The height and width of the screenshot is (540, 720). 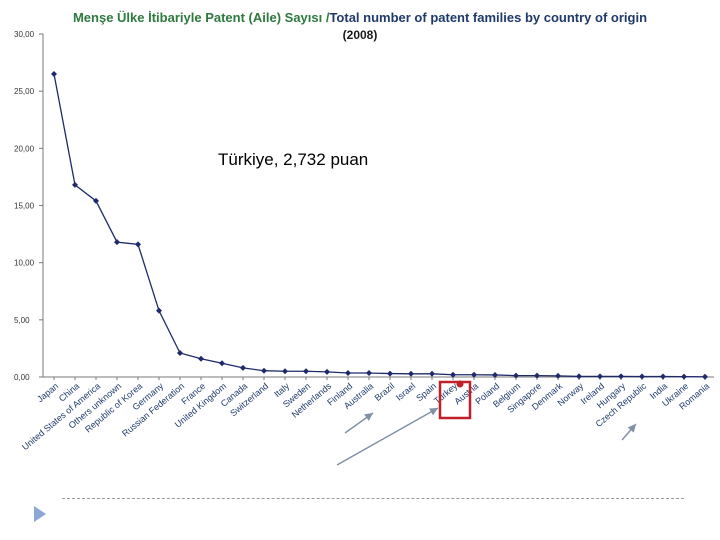 What do you see at coordinates (631, 428) in the screenshot?
I see `czech-arrow-head` at bounding box center [631, 428].